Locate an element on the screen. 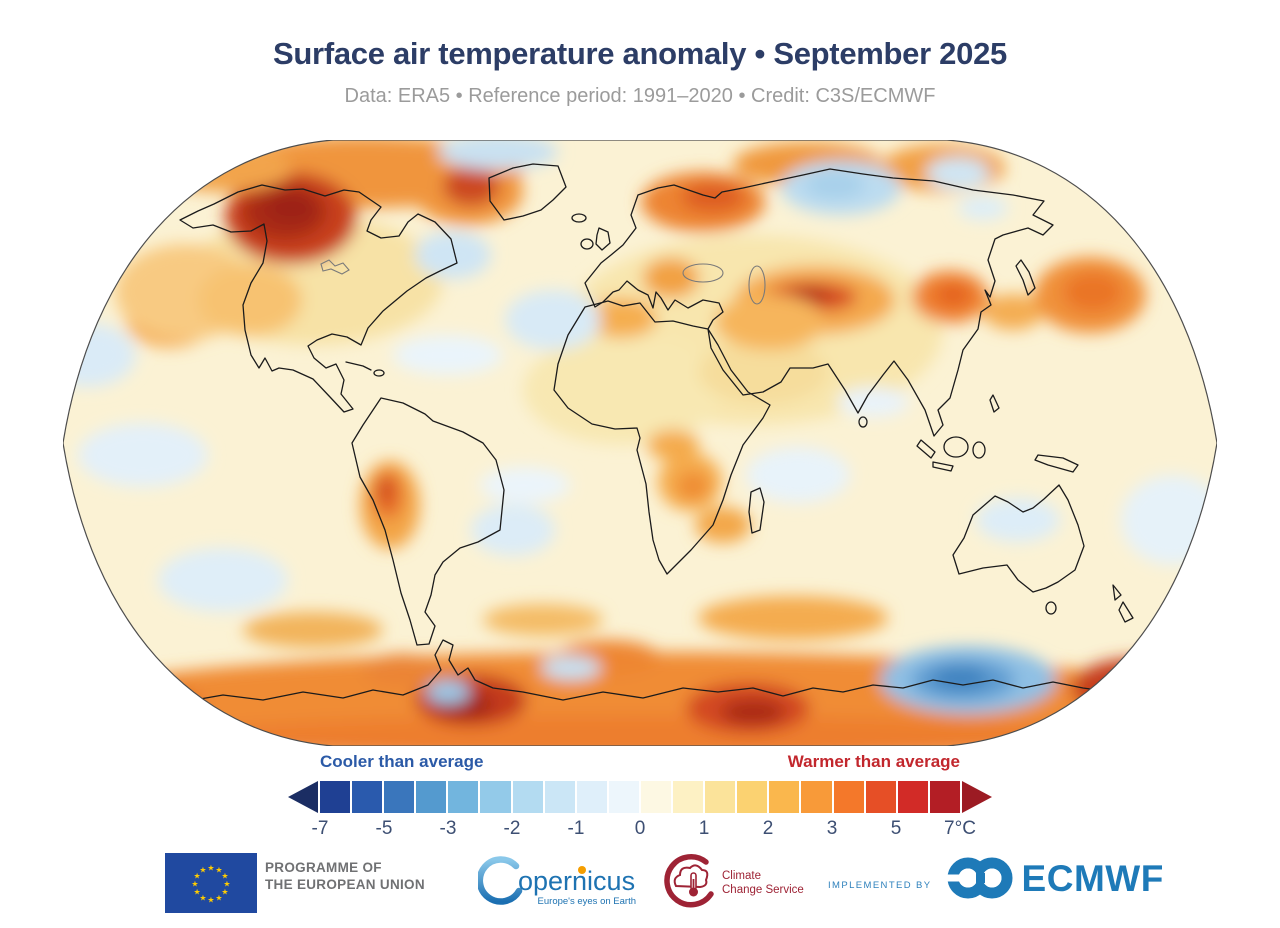  c3s-text-line1: Climate is located at coordinates (741, 876).